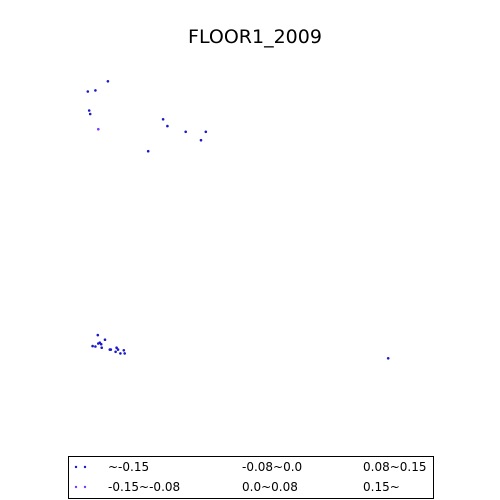 Image resolution: width=500 pixels, height=500 pixels. What do you see at coordinates (128, 467) in the screenshot?
I see `legend-label: ~-0.15` at bounding box center [128, 467].